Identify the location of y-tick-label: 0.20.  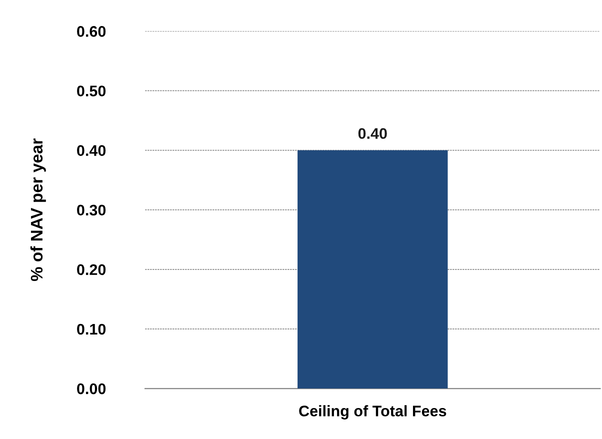
(91, 270).